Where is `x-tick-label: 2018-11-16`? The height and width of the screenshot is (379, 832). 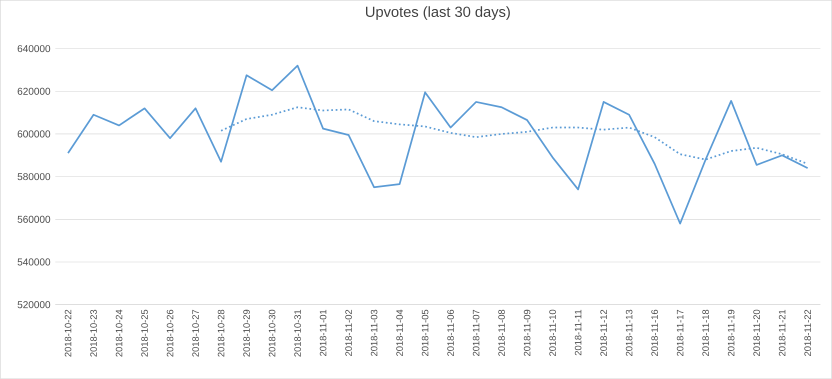 x-tick-label: 2018-11-16 is located at coordinates (654, 333).